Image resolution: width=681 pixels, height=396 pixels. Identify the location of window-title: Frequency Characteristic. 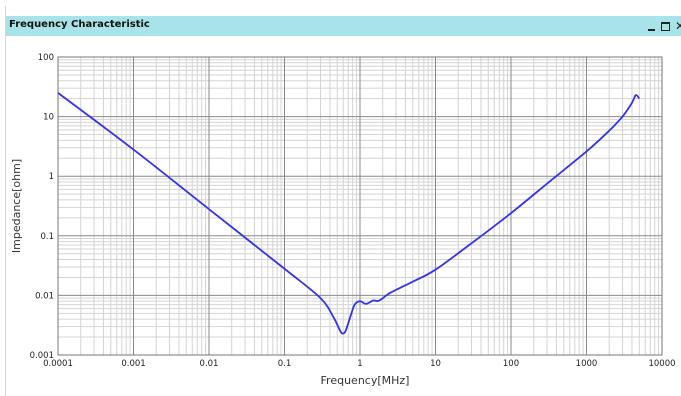
(79, 24).